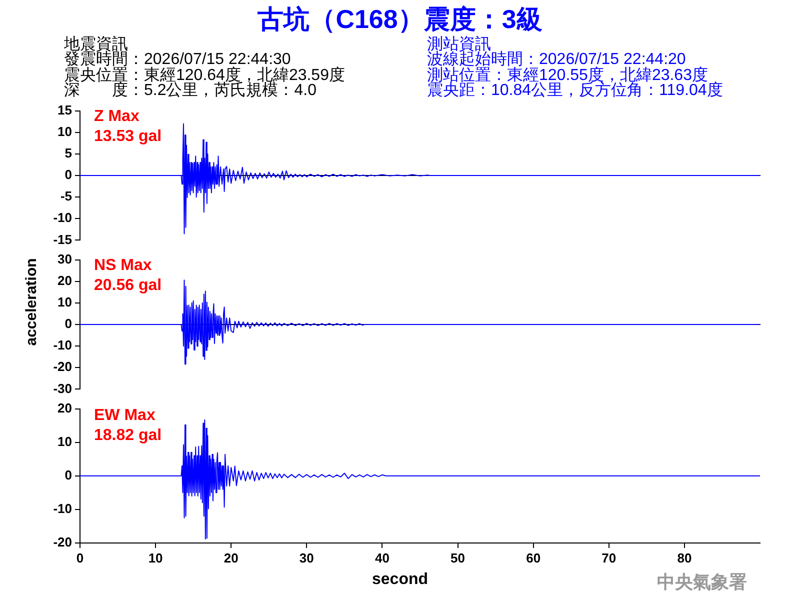 This screenshot has width=800, height=600. Describe the element at coordinates (400, 580) in the screenshot. I see `x-axis-title: second` at that location.